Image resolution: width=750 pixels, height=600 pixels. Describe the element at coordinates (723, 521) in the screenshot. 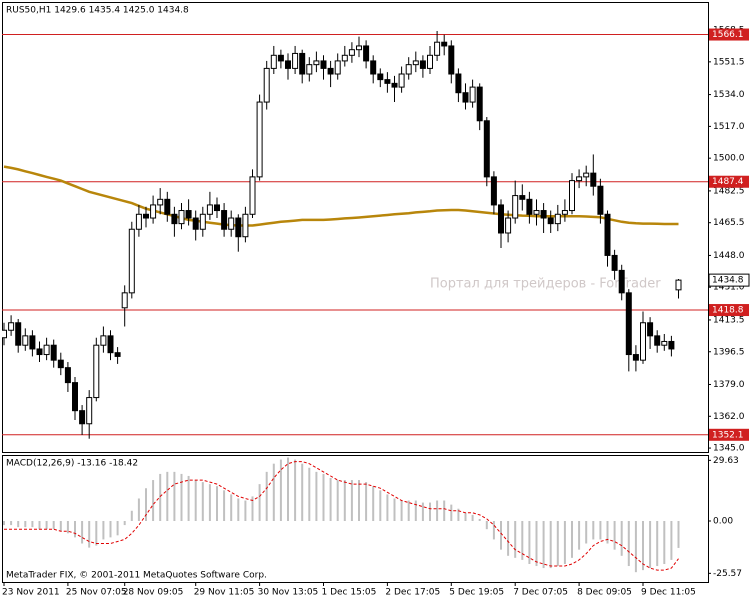

I see `y-tick-label: 0.00` at that location.